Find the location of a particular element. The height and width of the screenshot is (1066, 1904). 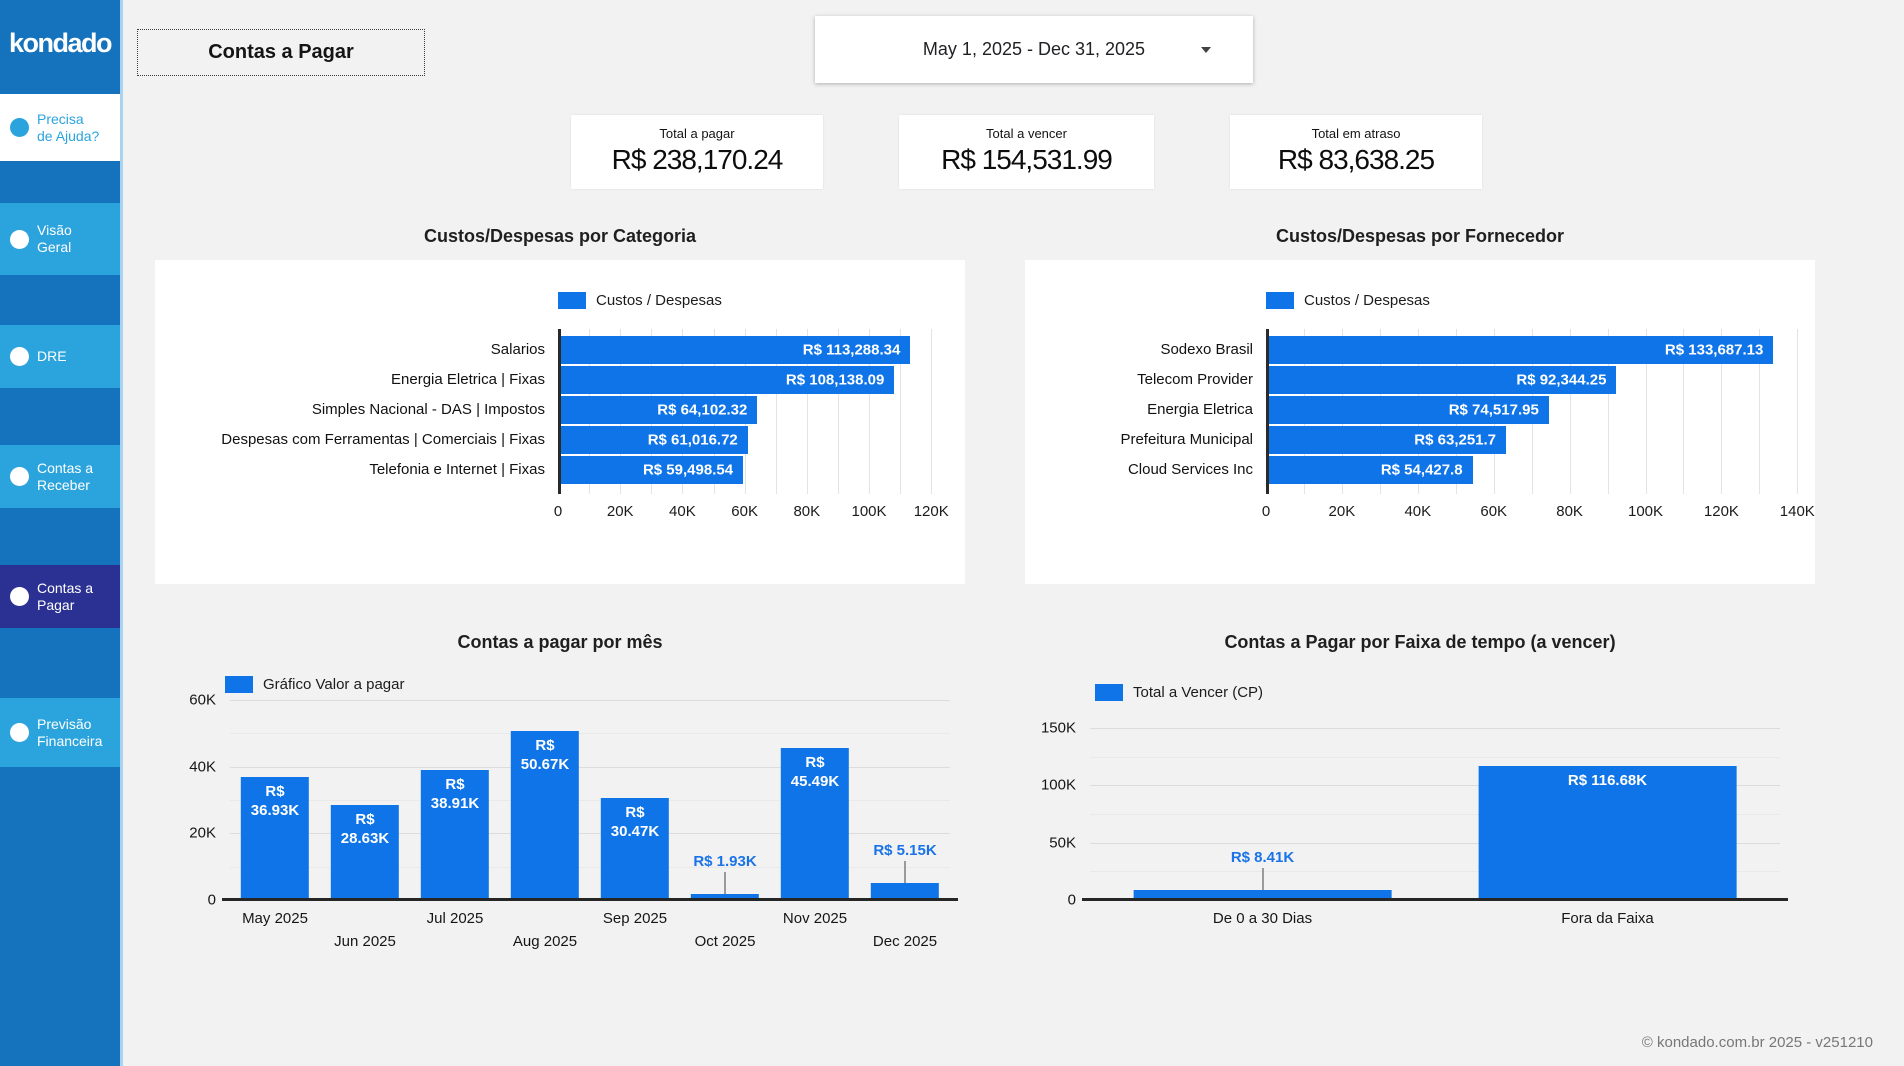

sidebar-item-previsao-financeira: Previsão Financeira is located at coordinates (60, 732).